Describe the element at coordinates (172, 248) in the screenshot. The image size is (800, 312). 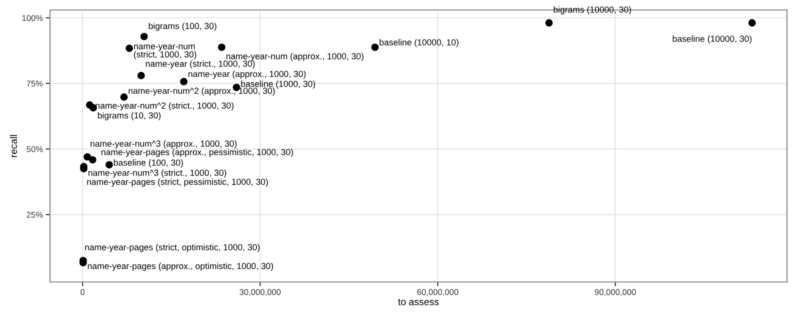
I see `data-label: name-year-pages (strict, optimistic, 1000, 30)` at that location.